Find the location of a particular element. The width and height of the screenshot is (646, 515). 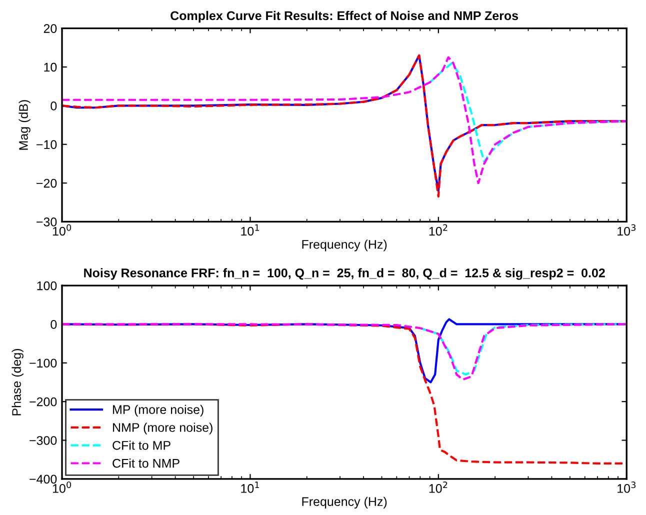

y-axis-title: Phase (deg) is located at coordinates (18, 382).